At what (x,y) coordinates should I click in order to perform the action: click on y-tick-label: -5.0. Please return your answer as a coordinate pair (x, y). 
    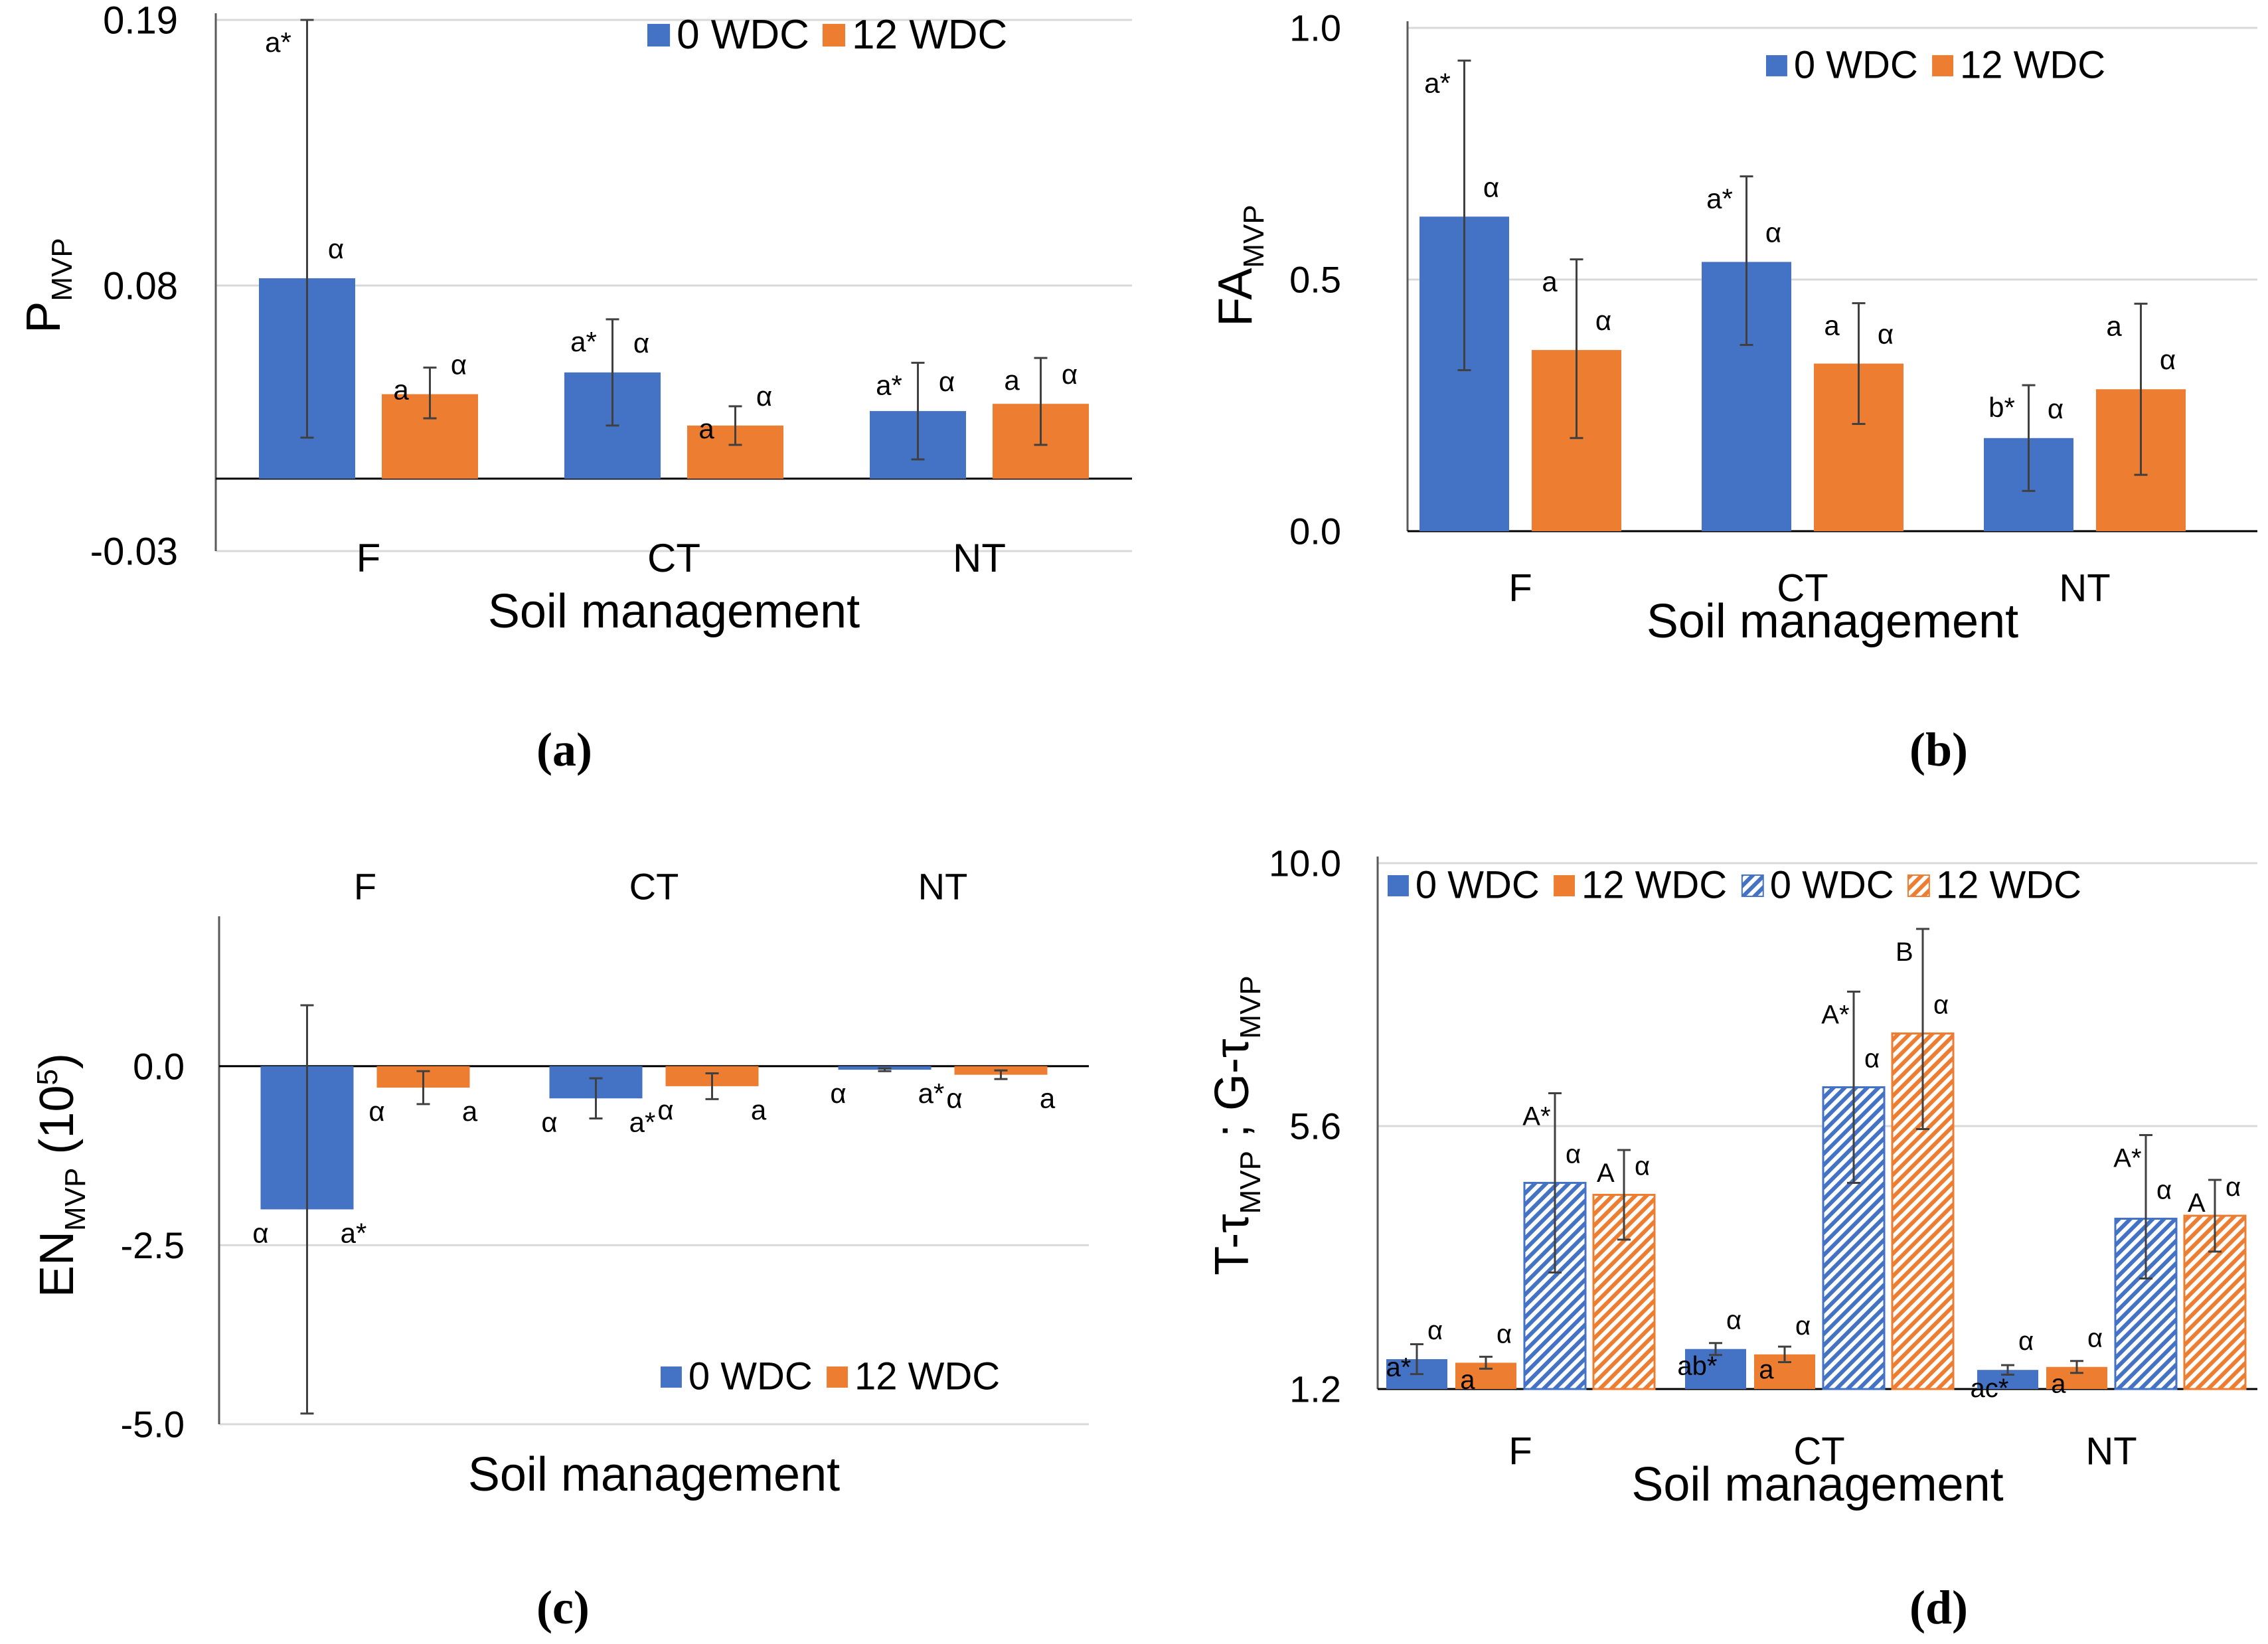
    Looking at the image, I should click on (153, 1425).